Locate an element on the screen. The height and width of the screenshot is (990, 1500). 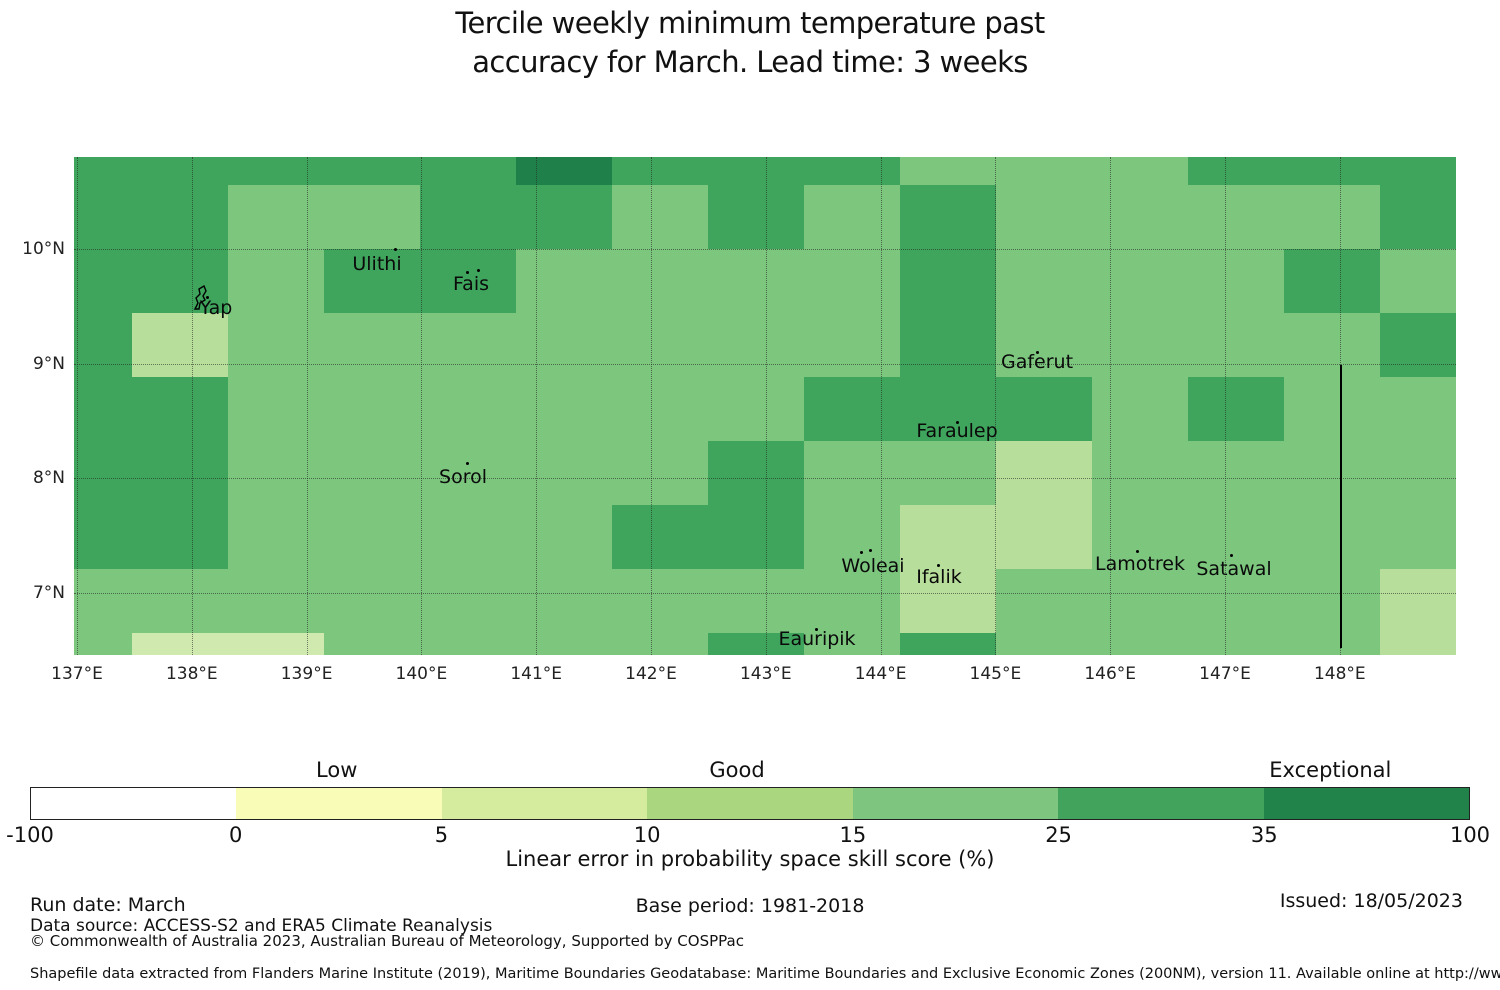
island-label: Yap is located at coordinates (216, 308).